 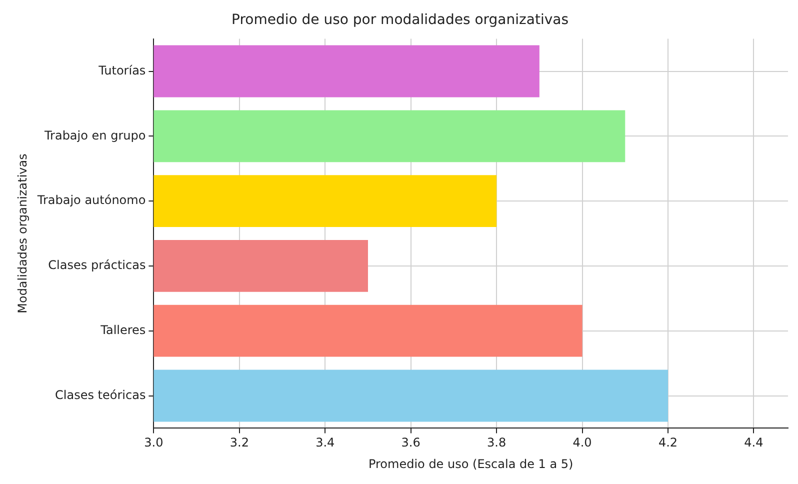 I want to click on x-tick-label: 4.0, so click(x=582, y=443).